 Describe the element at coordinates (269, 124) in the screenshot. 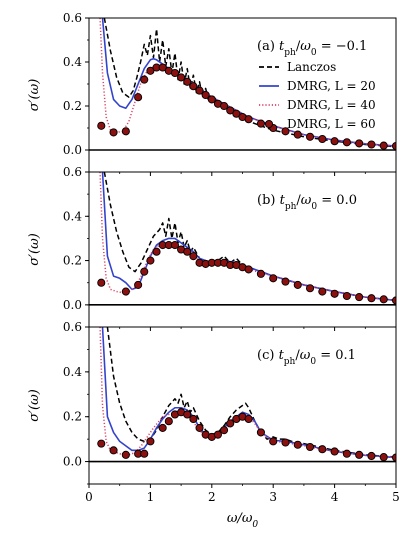

I see `legend-marker-l60` at that location.